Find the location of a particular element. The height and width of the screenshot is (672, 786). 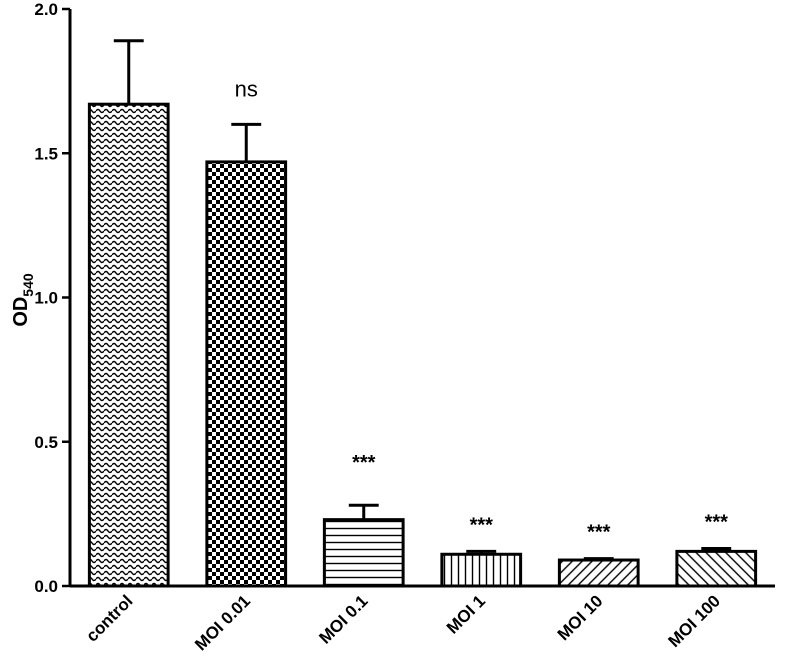

y-tick-label: 2.0 is located at coordinates (46, 9).